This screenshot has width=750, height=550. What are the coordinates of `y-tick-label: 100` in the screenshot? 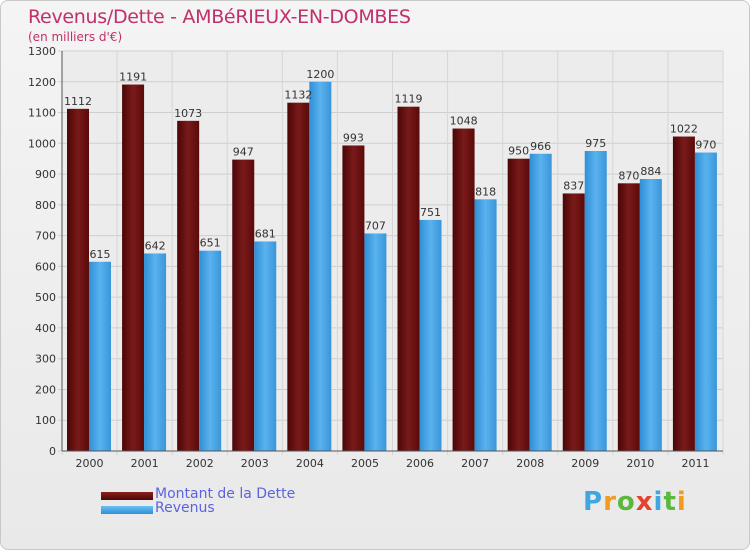 It's located at (45, 420).